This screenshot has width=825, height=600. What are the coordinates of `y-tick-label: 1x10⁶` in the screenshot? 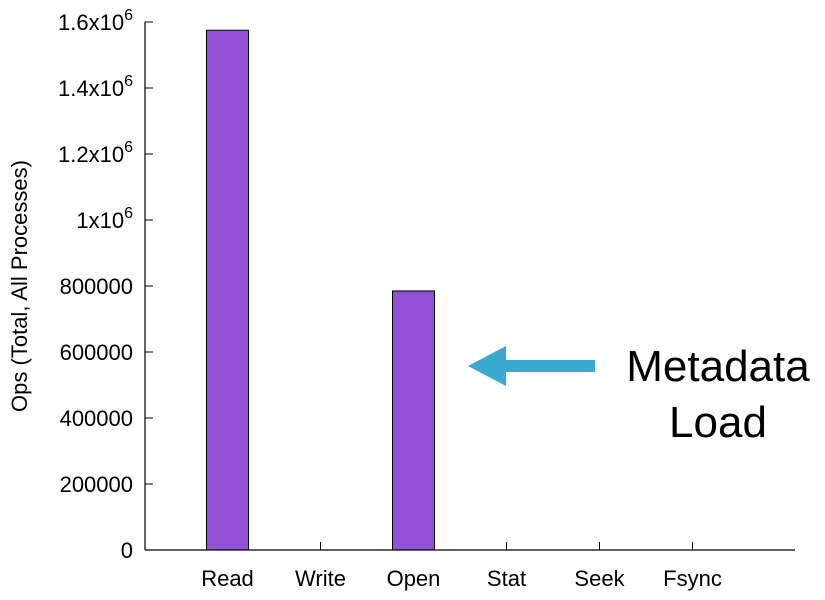 It's located at (104, 219).